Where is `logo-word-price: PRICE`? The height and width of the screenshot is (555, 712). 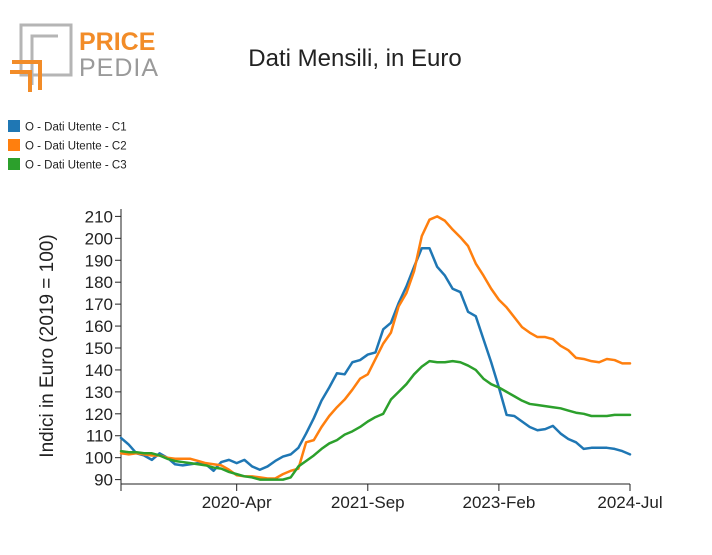 logo-word-price: PRICE is located at coordinates (117, 42).